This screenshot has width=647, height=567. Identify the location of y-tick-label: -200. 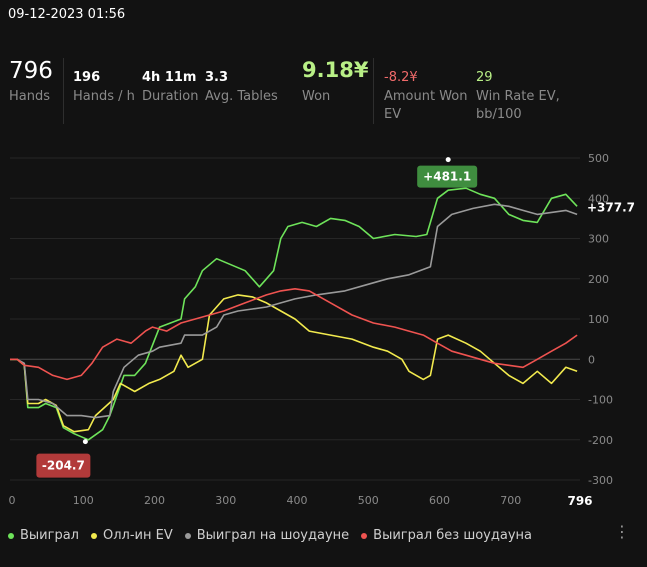
(600, 440).